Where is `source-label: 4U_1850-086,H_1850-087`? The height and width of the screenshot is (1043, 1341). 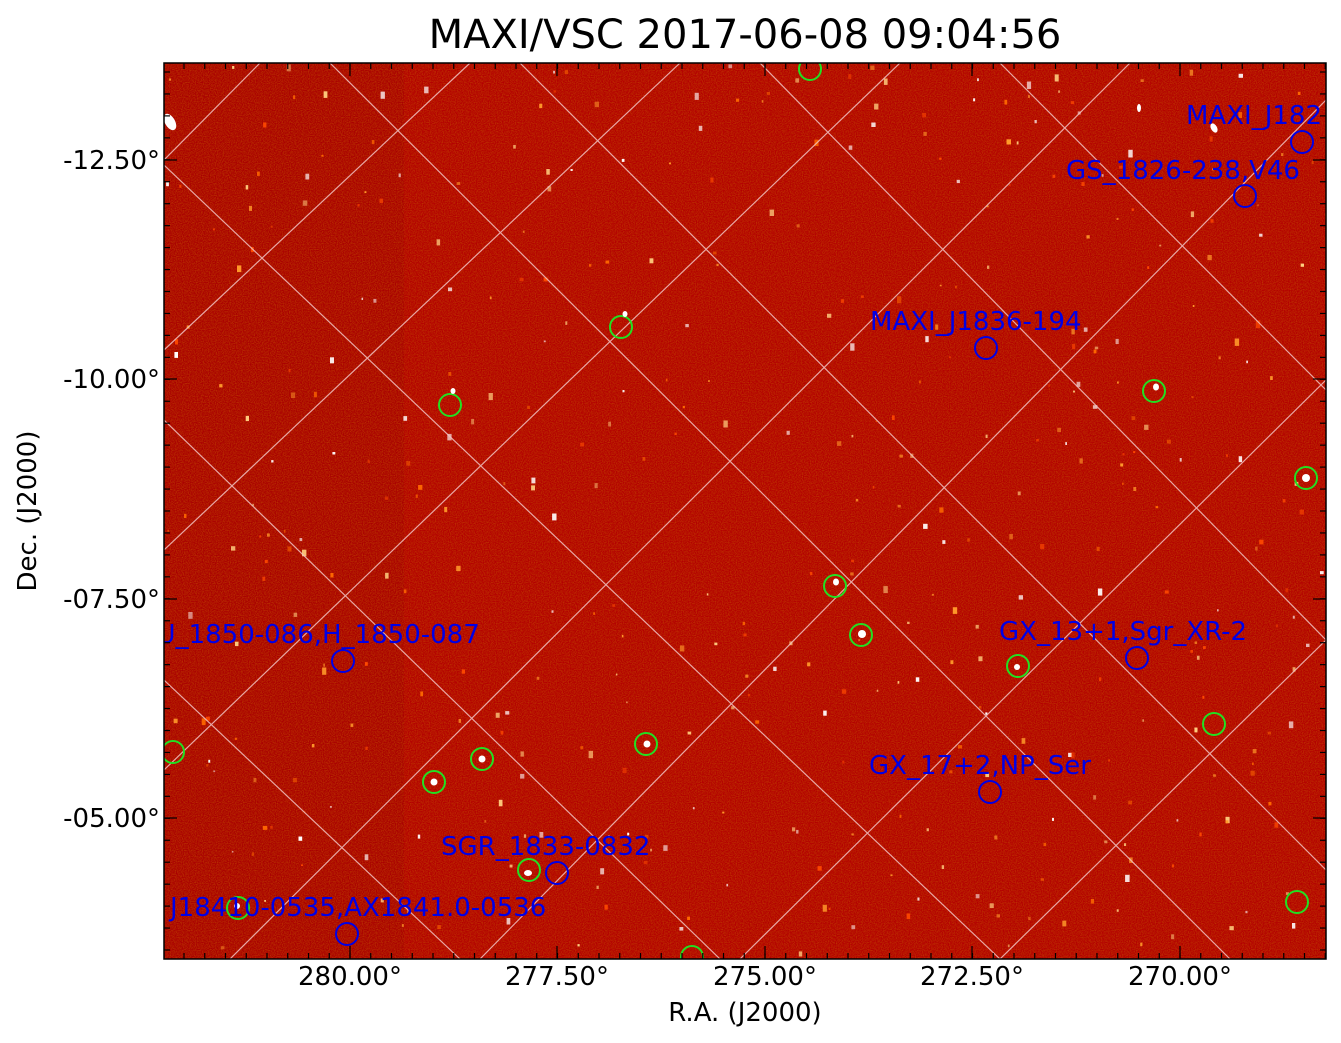
source-label: 4U_1850-086,H_1850-087 is located at coordinates (310, 635).